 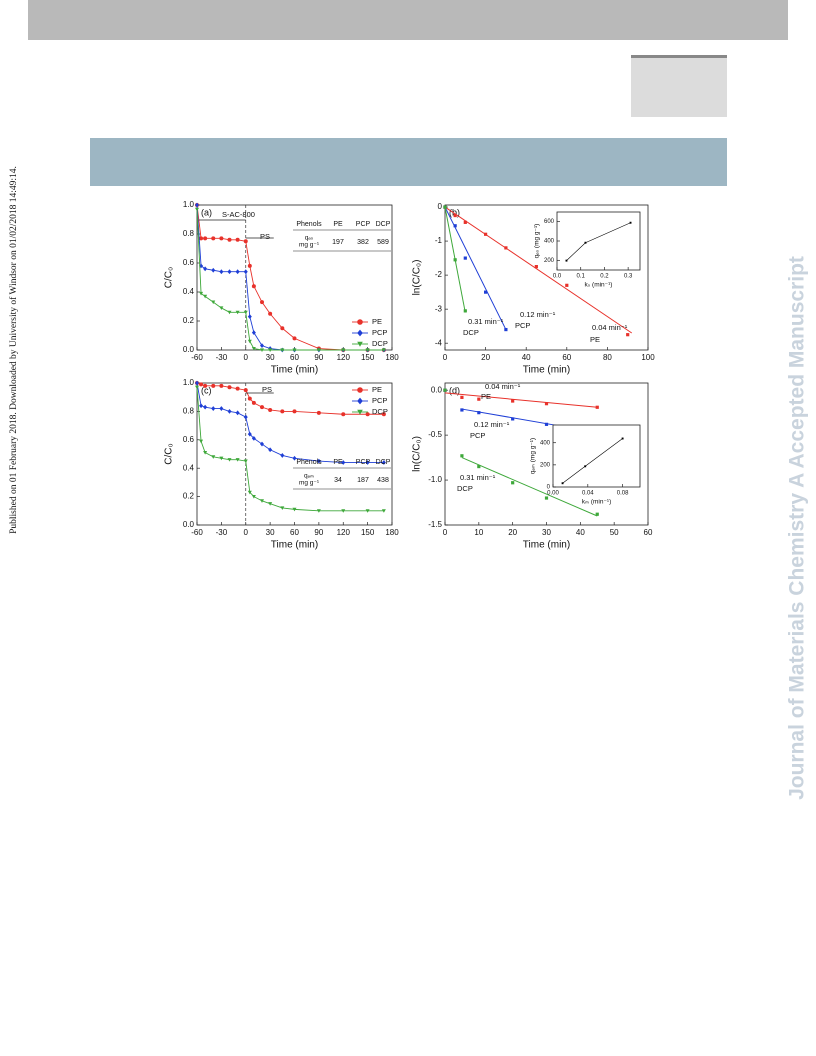 I want to click on panel-label: (d), so click(x=454, y=390).